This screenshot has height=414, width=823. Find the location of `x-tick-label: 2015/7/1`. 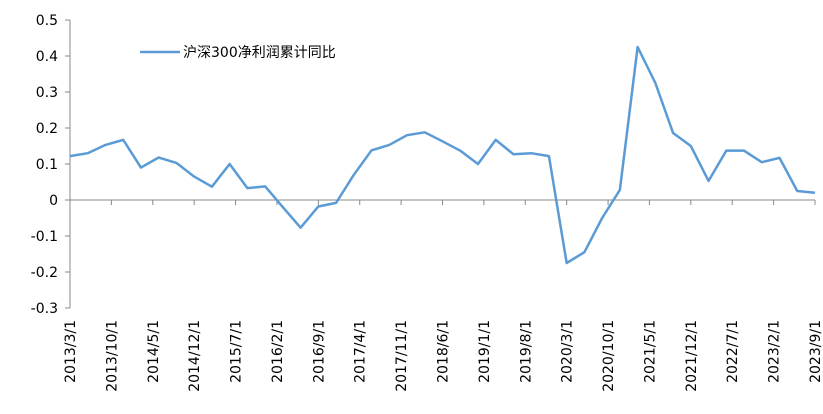

x-tick-label: 2015/7/1 is located at coordinates (237, 351).